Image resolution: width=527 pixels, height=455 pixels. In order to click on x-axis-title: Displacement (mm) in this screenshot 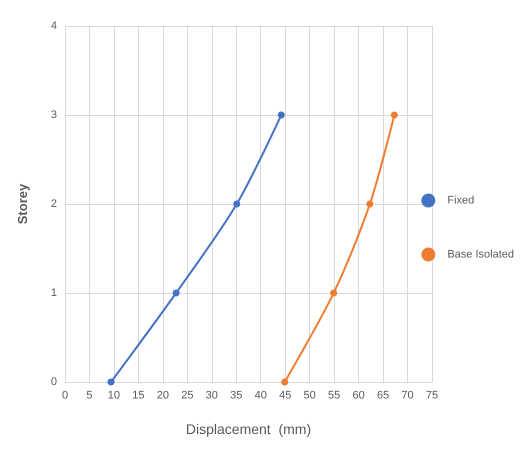, I will do `click(249, 429)`.